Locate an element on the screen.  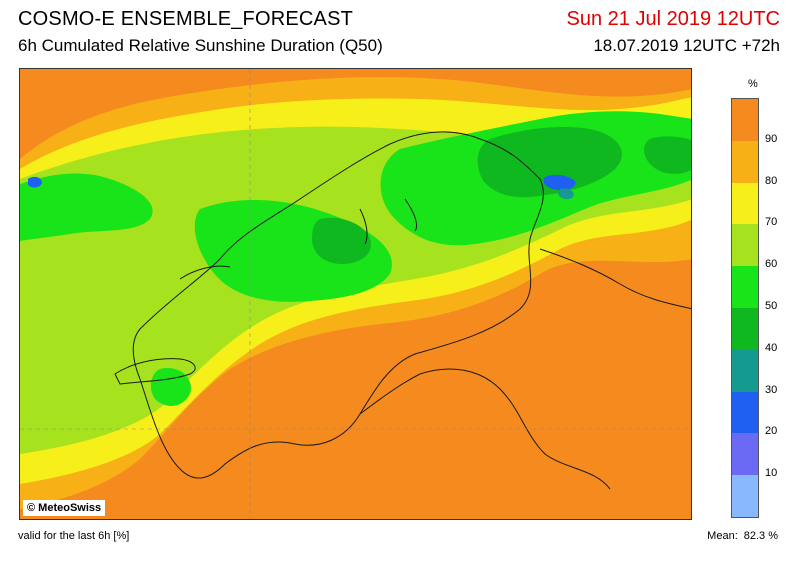
lake-constance is located at coordinates (559, 182).